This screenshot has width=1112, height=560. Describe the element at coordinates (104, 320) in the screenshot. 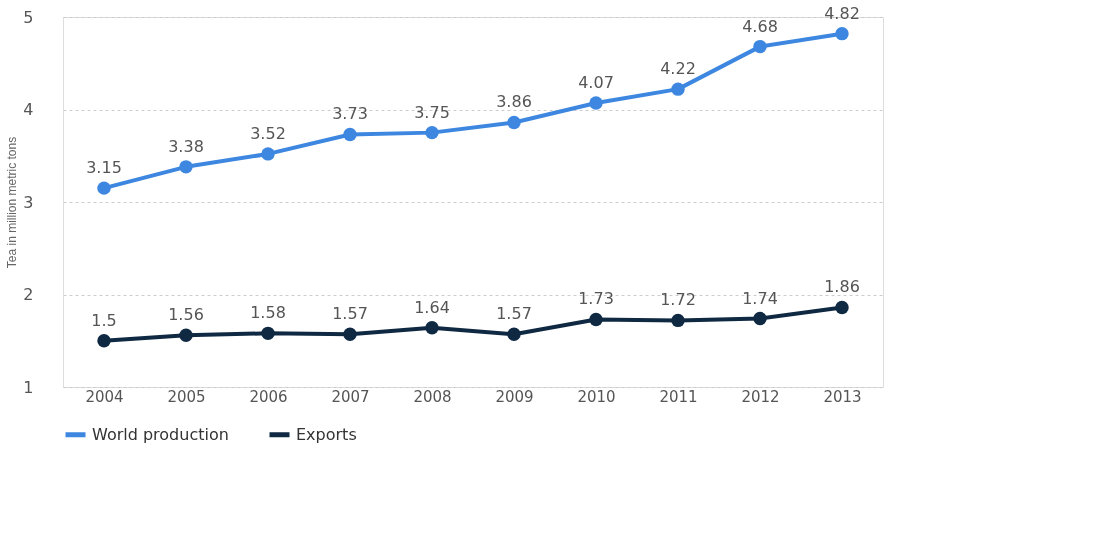

I see `data-label: 1.5` at that location.